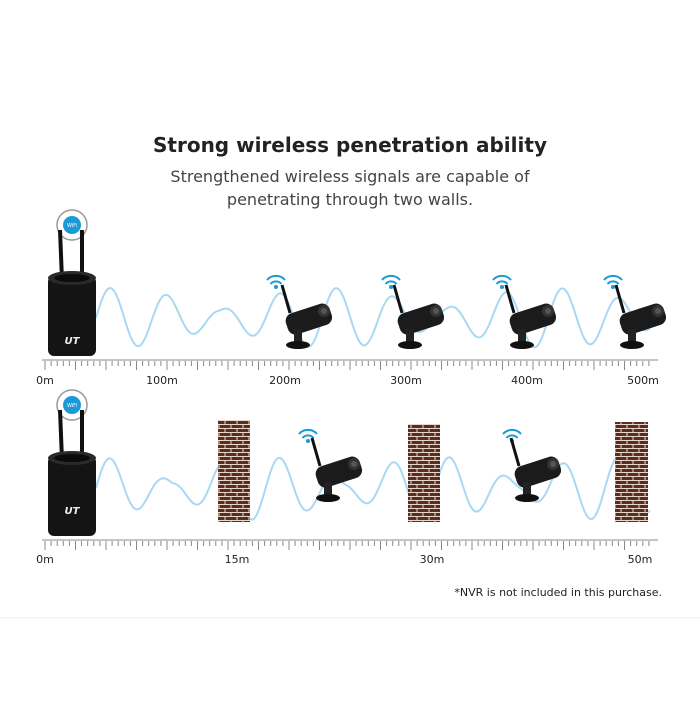  Describe the element at coordinates (527, 380) in the screenshot. I see `distance-label: 400m` at that location.